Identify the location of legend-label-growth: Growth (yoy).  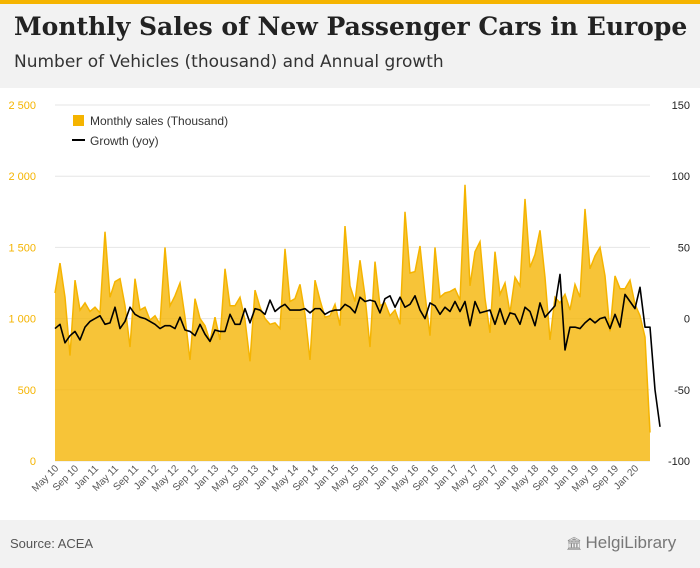
(124, 141).